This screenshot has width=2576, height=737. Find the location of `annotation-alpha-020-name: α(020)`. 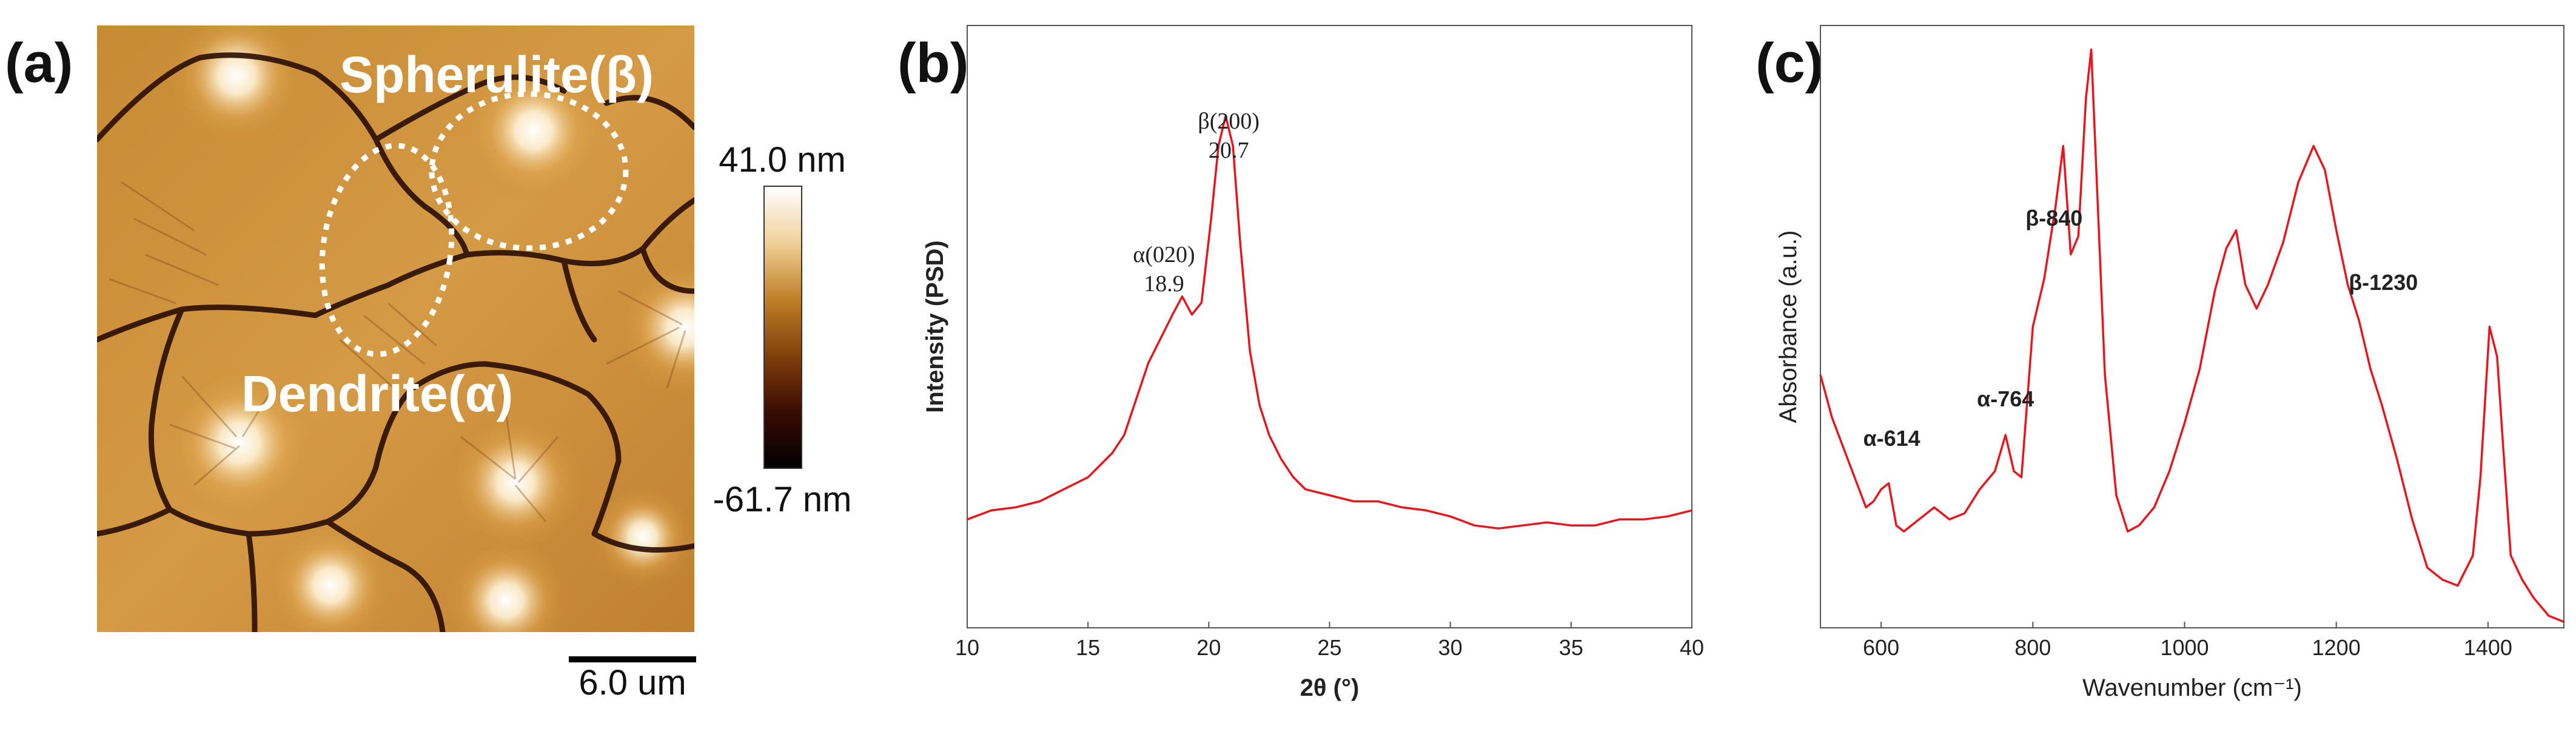

annotation-alpha-020-name: α(020) is located at coordinates (1164, 255).